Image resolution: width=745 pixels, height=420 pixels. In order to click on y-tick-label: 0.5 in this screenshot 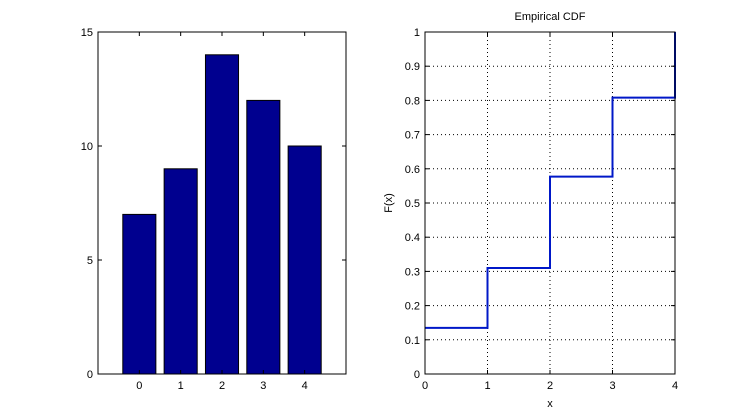, I will do `click(412, 204)`.